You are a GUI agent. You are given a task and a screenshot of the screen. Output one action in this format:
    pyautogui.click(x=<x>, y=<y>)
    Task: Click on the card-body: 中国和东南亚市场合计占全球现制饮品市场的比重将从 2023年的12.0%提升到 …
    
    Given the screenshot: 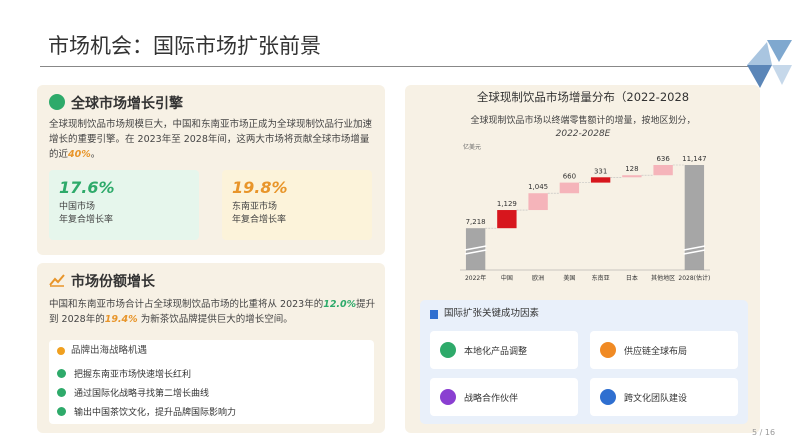 What is the action you would take?
    pyautogui.click(x=214, y=312)
    